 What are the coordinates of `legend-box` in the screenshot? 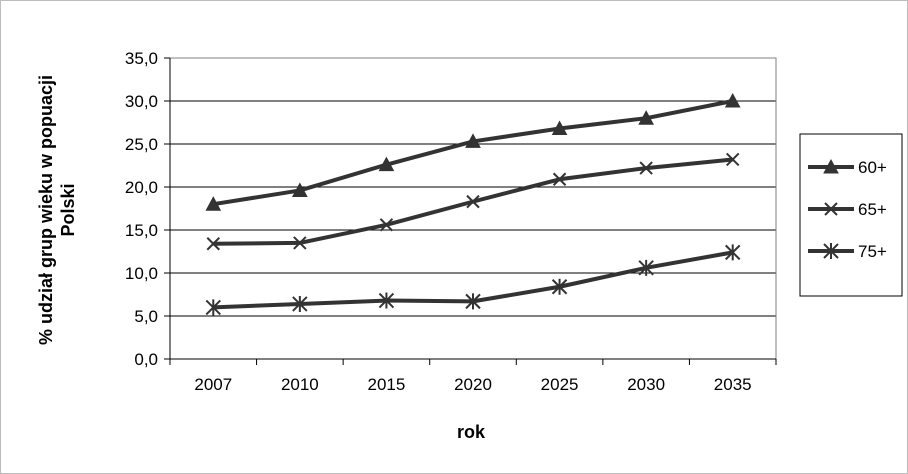 It's located at (851, 215).